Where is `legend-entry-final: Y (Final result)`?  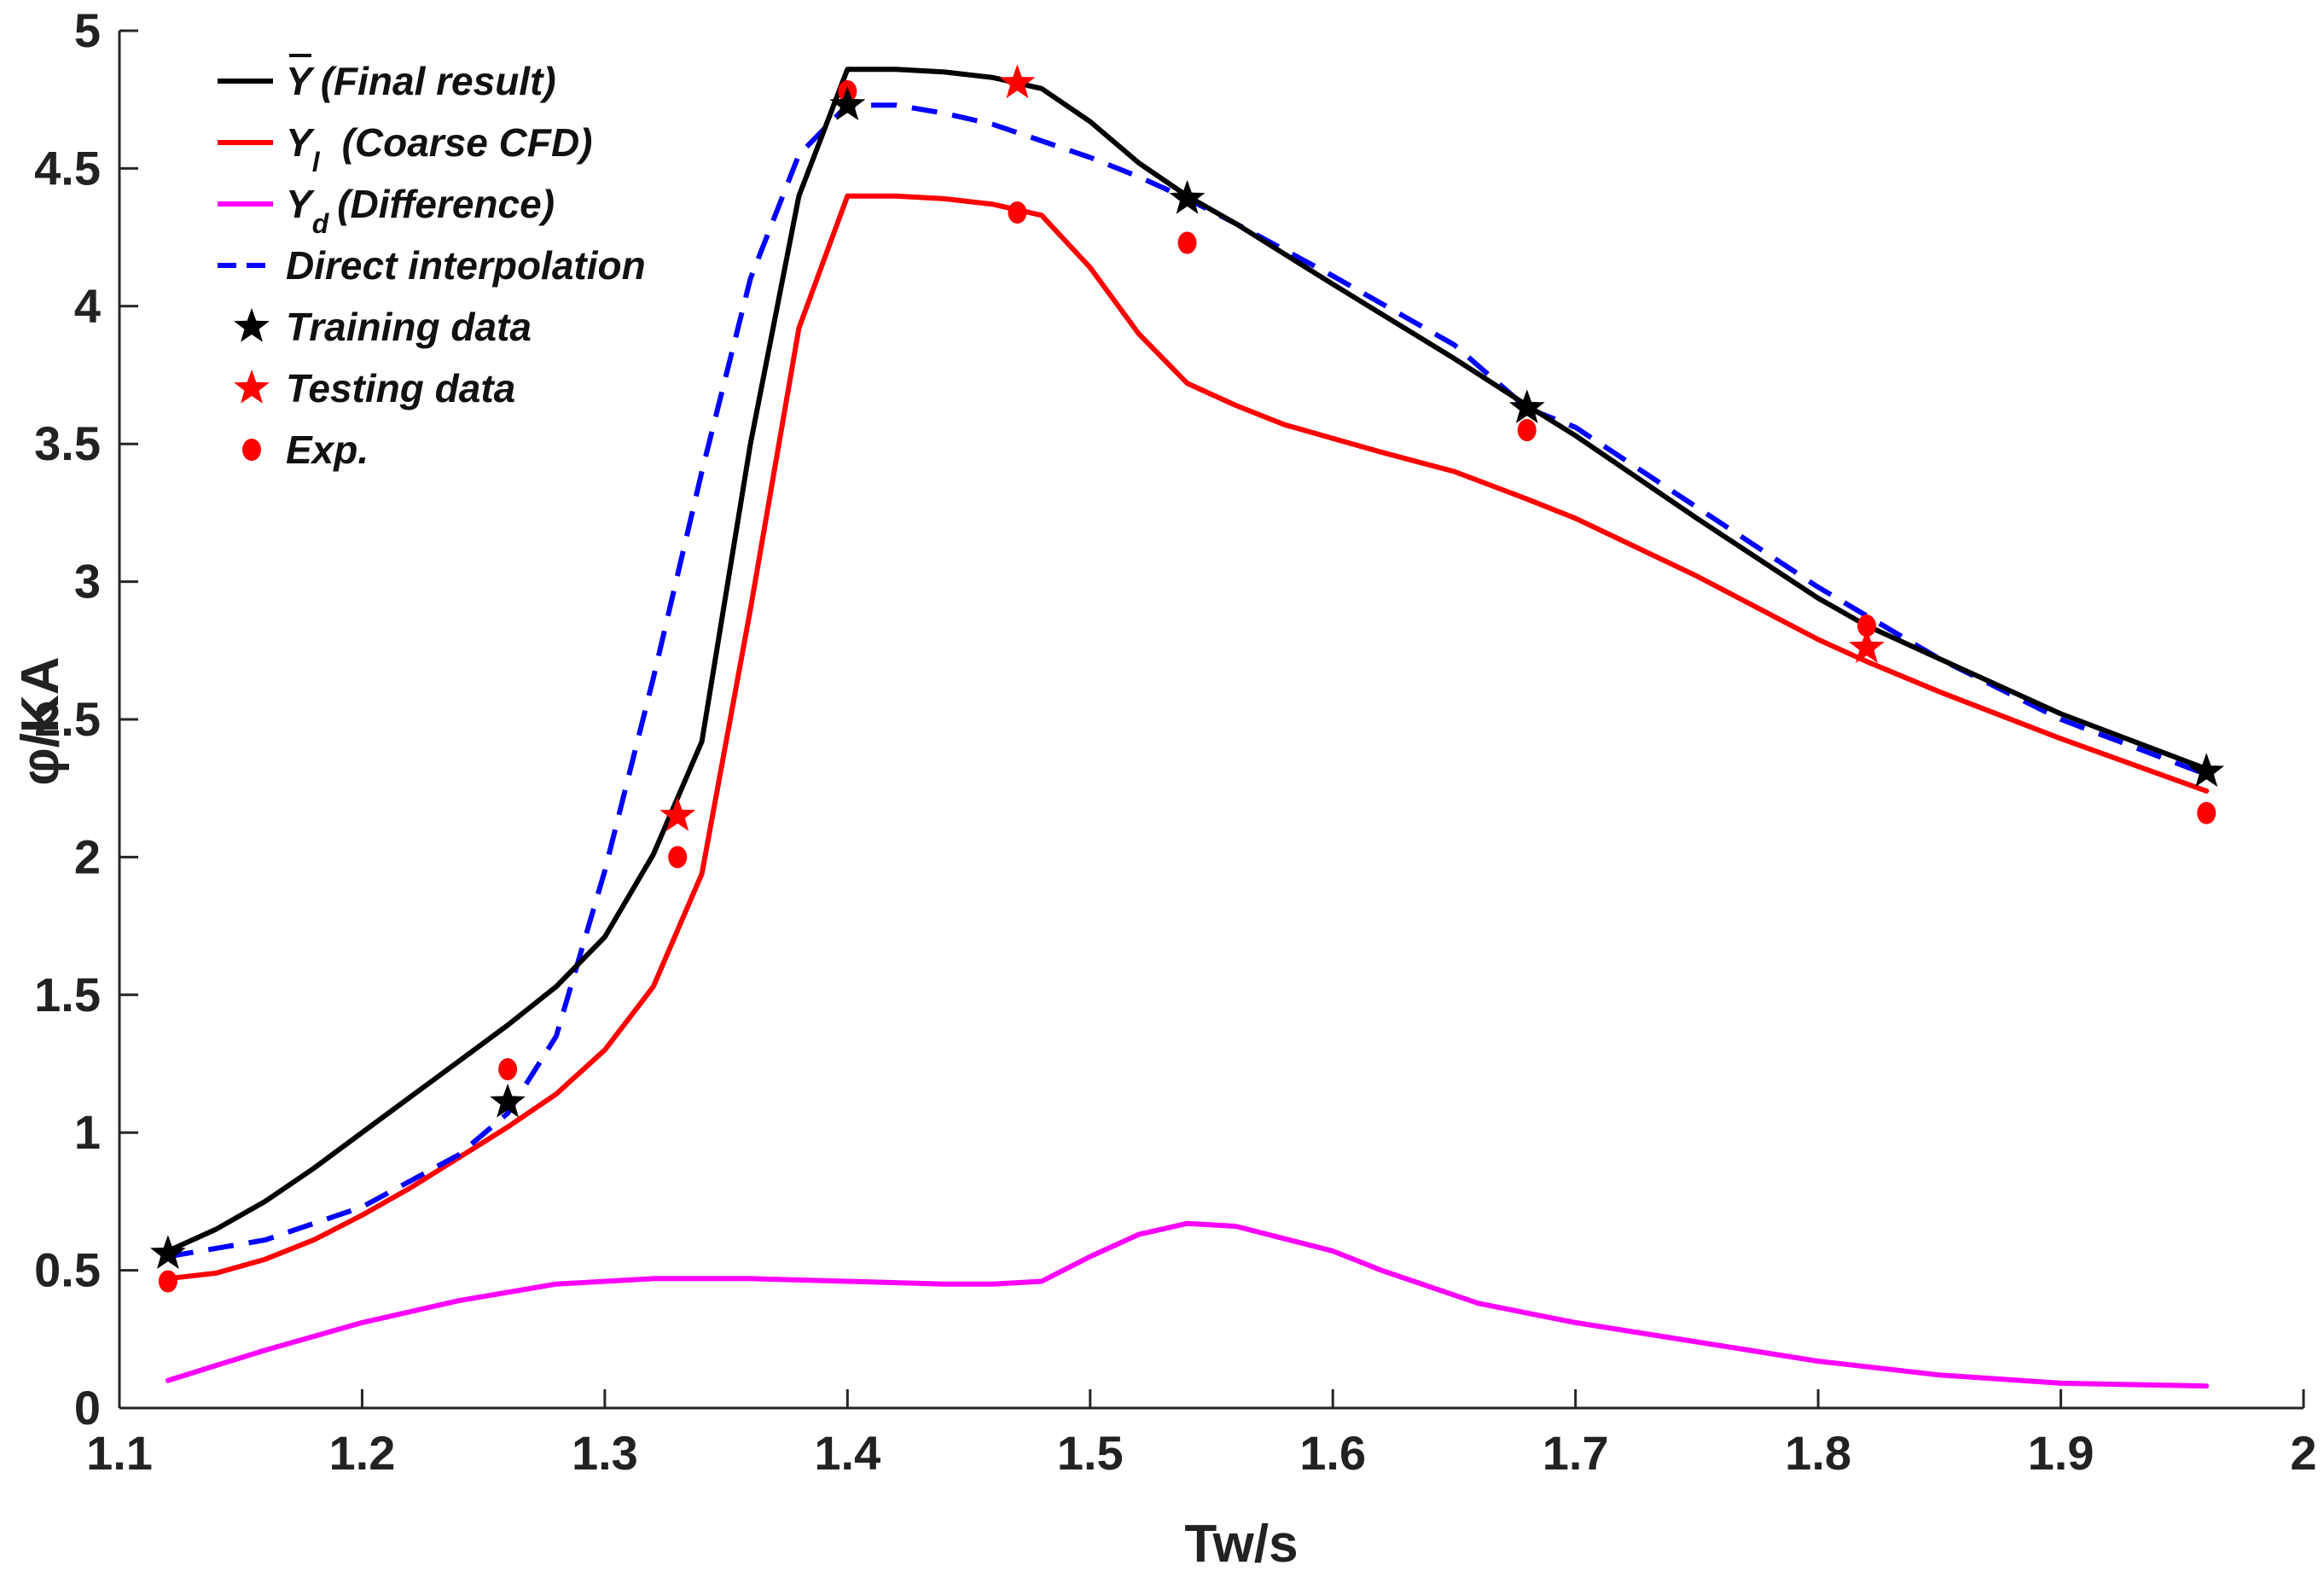
legend-entry-final: Y (Final result) is located at coordinates (387, 78).